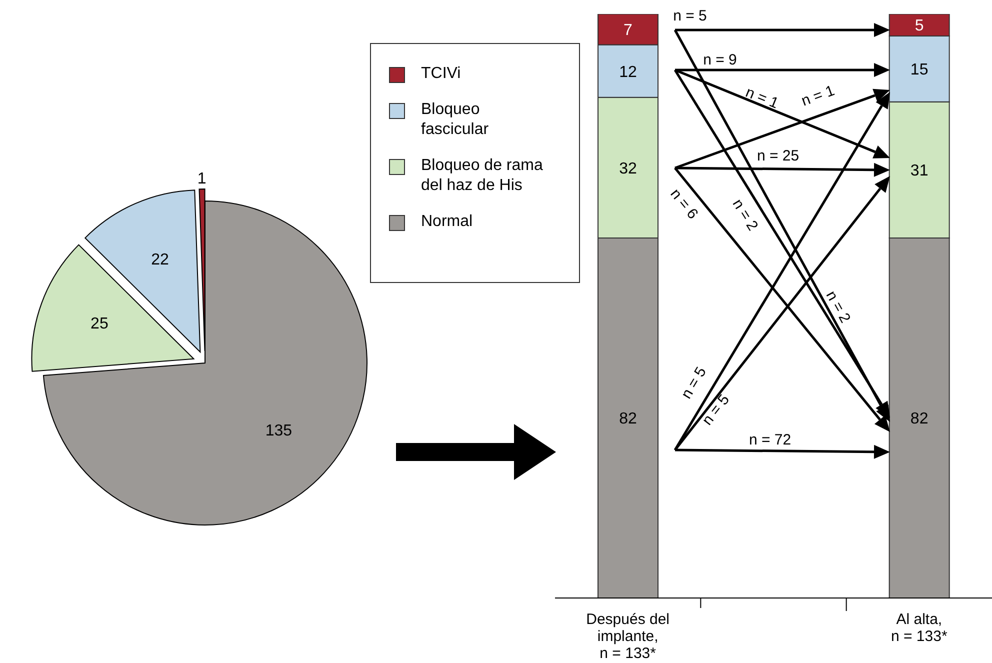 This screenshot has height=663, width=992. Describe the element at coordinates (919, 70) in the screenshot. I see `data-label: 15` at that location.